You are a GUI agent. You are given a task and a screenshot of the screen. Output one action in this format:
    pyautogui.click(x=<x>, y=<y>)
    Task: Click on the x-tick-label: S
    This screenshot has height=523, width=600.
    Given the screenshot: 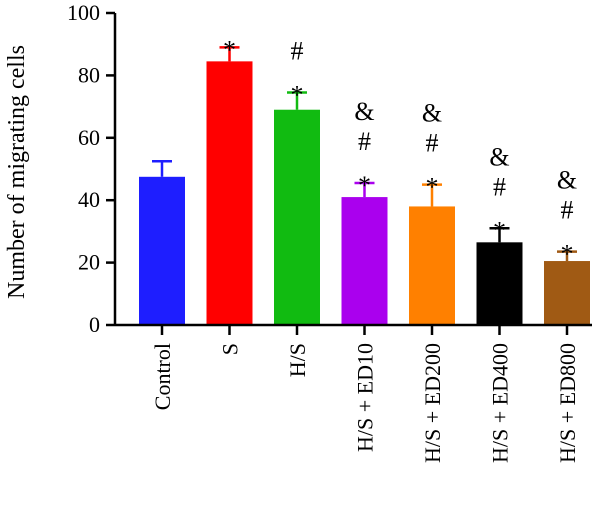 What is the action you would take?
    pyautogui.click(x=230, y=349)
    